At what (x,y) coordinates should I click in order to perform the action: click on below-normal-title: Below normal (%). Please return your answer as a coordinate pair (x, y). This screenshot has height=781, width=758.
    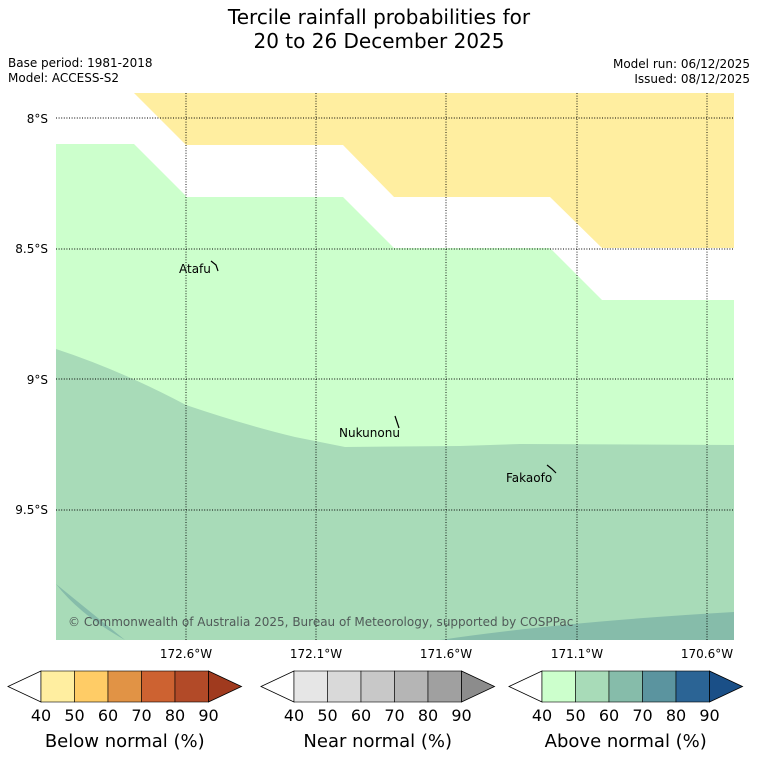
    Looking at the image, I should click on (125, 741).